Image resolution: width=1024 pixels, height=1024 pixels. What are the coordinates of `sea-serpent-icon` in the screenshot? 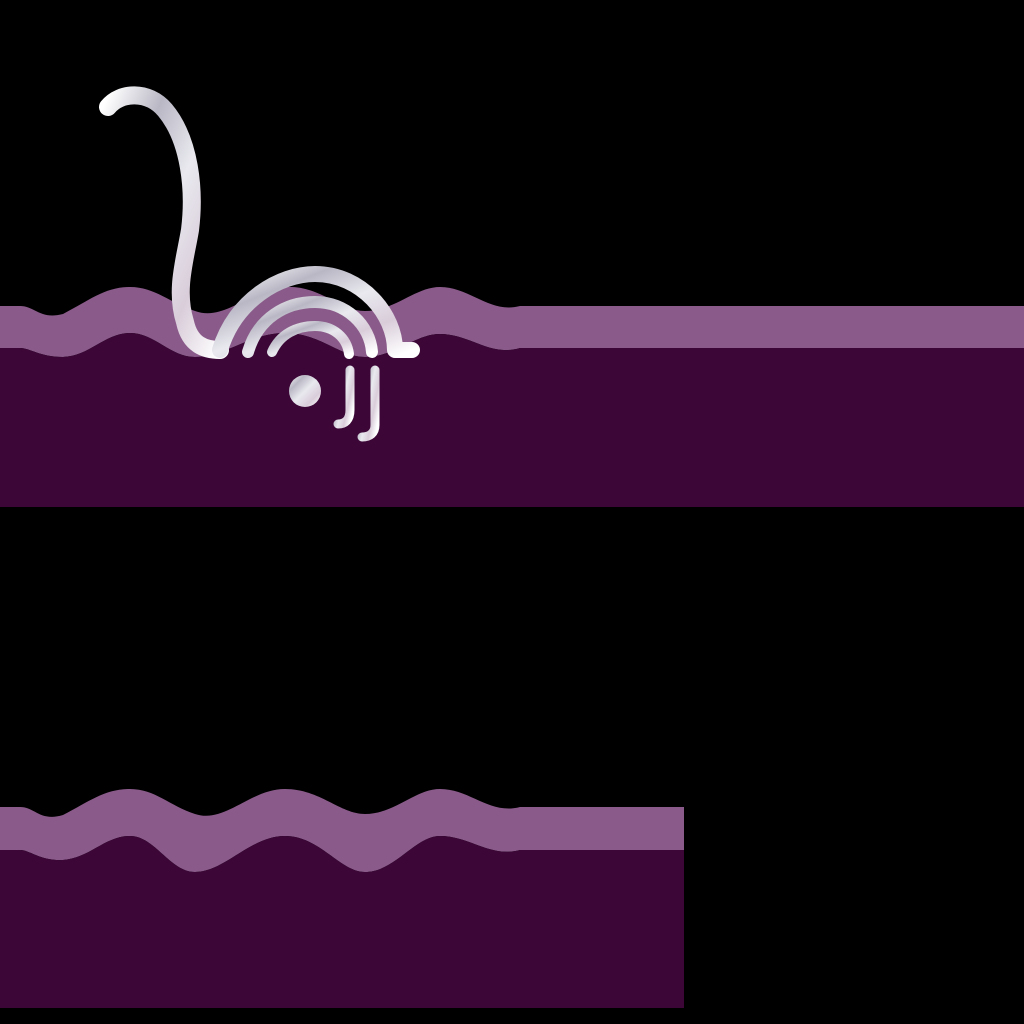 It's located at (259, 264).